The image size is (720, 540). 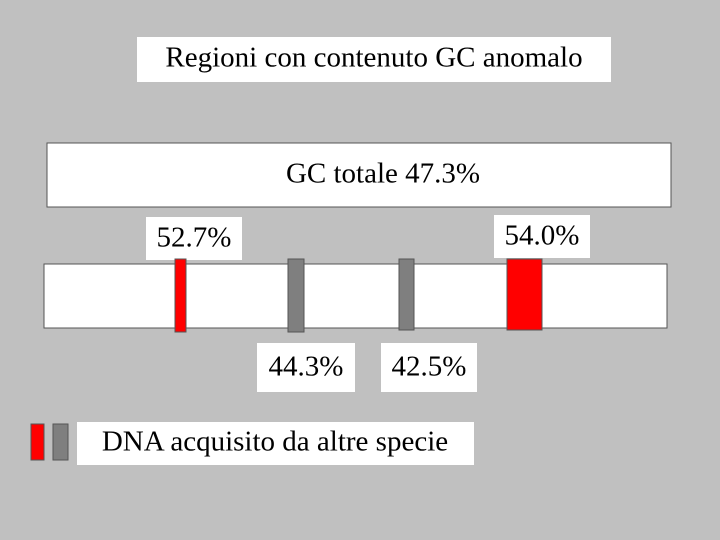 What do you see at coordinates (355, 296) in the screenshot?
I see `genome-bar` at bounding box center [355, 296].